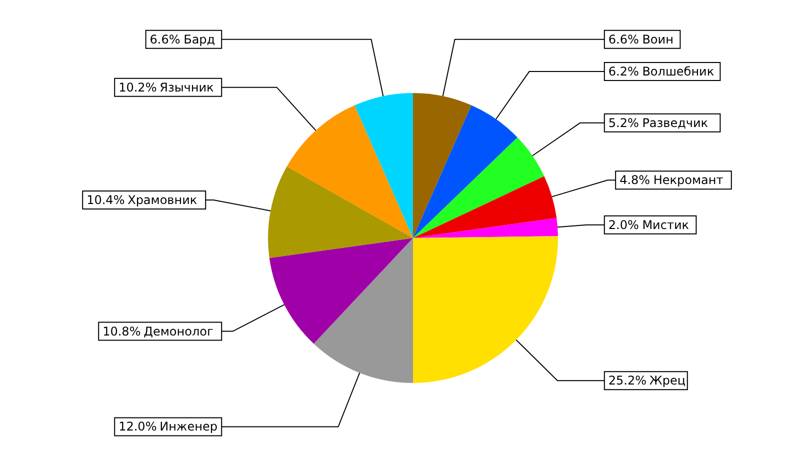 This screenshot has width=807, height=473. What do you see at coordinates (163, 199) in the screenshot?
I see `slice-label: Храмовник` at bounding box center [163, 199].